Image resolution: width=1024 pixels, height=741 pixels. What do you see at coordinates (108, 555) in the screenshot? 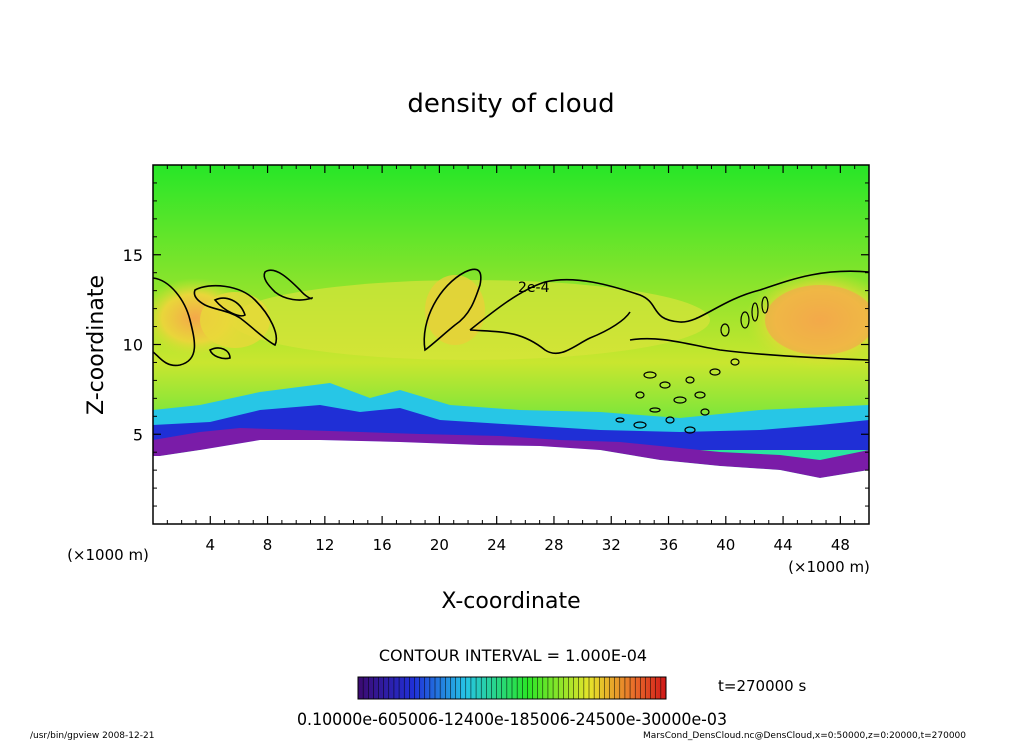
I see `y-unit-label: (×1000 m)` at bounding box center [108, 555].